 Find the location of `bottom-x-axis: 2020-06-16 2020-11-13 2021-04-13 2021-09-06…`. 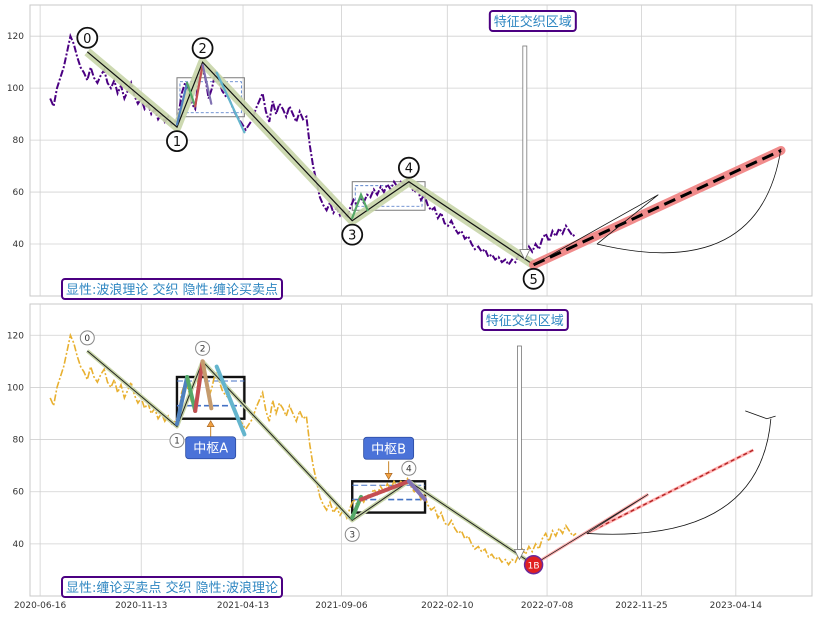

bottom-x-axis: 2020-06-16 2020-11-13 2021-04-13 2021-09-06… is located at coordinates (388, 606).